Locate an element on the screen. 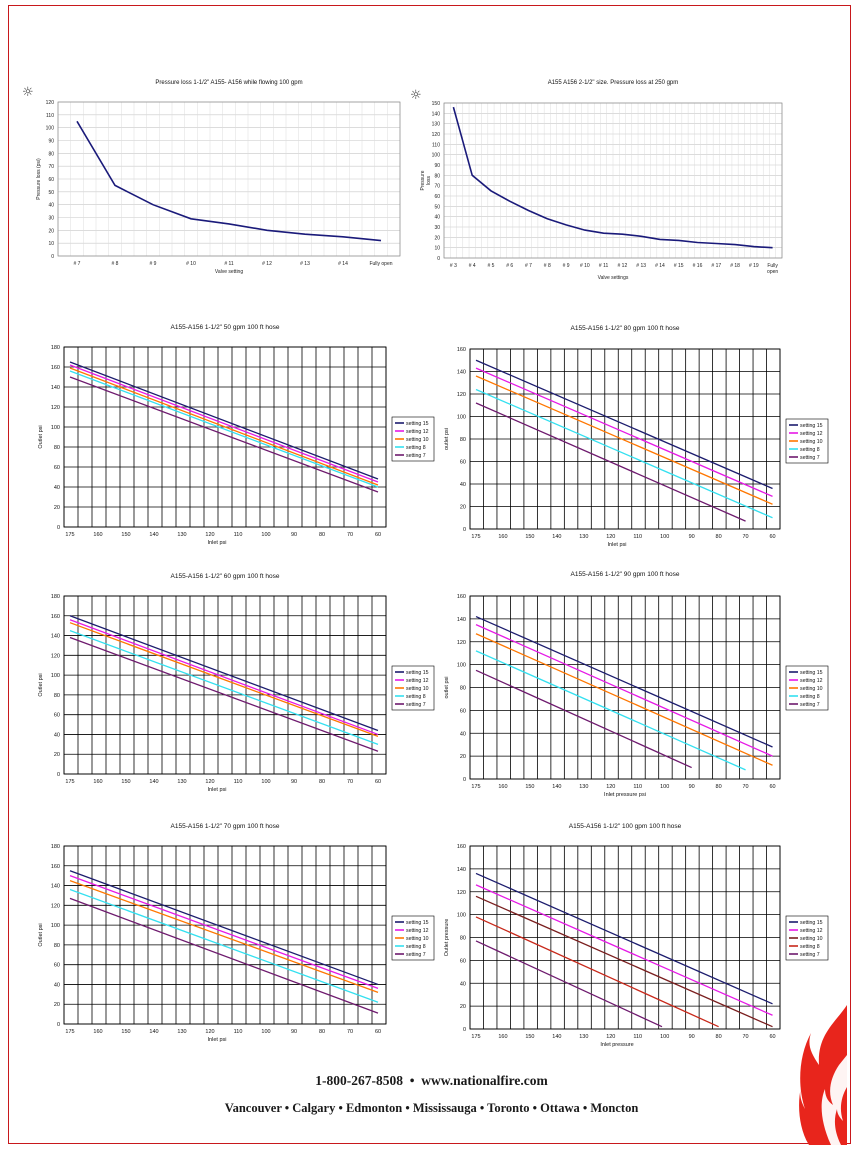 The image size is (863, 1156). y-tick-label: 180 is located at coordinates (55, 348).